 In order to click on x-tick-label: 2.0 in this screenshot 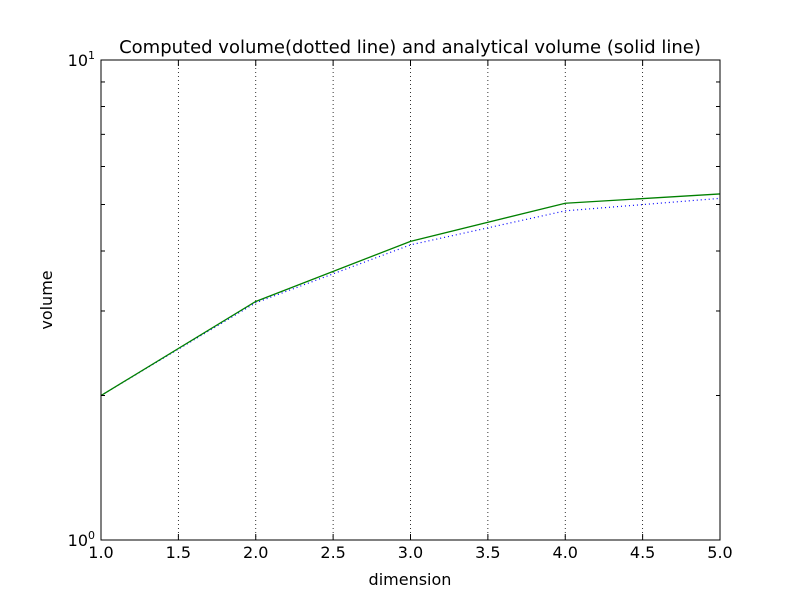, I will do `click(255, 552)`.